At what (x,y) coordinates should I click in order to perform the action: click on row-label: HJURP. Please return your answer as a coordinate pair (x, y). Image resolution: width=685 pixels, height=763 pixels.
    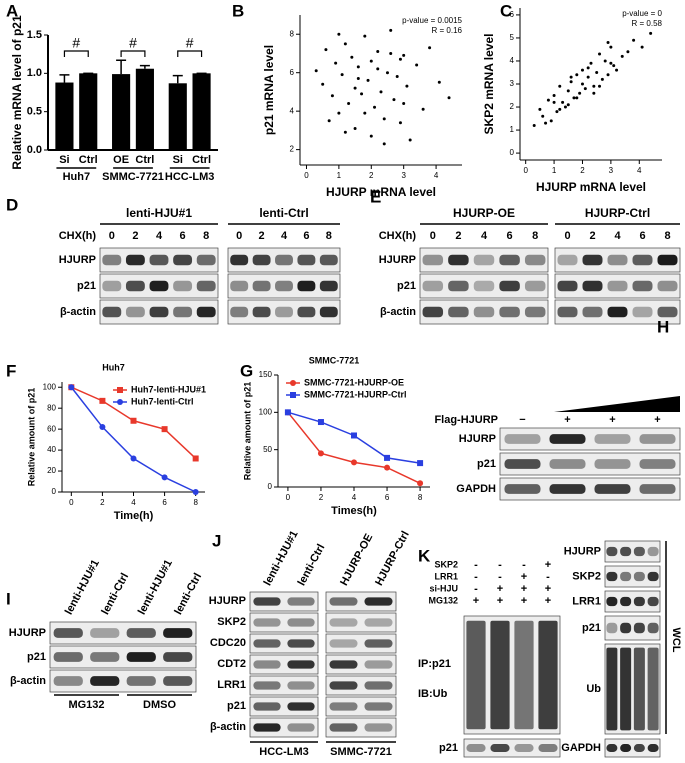
    Looking at the image, I should click on (77, 260).